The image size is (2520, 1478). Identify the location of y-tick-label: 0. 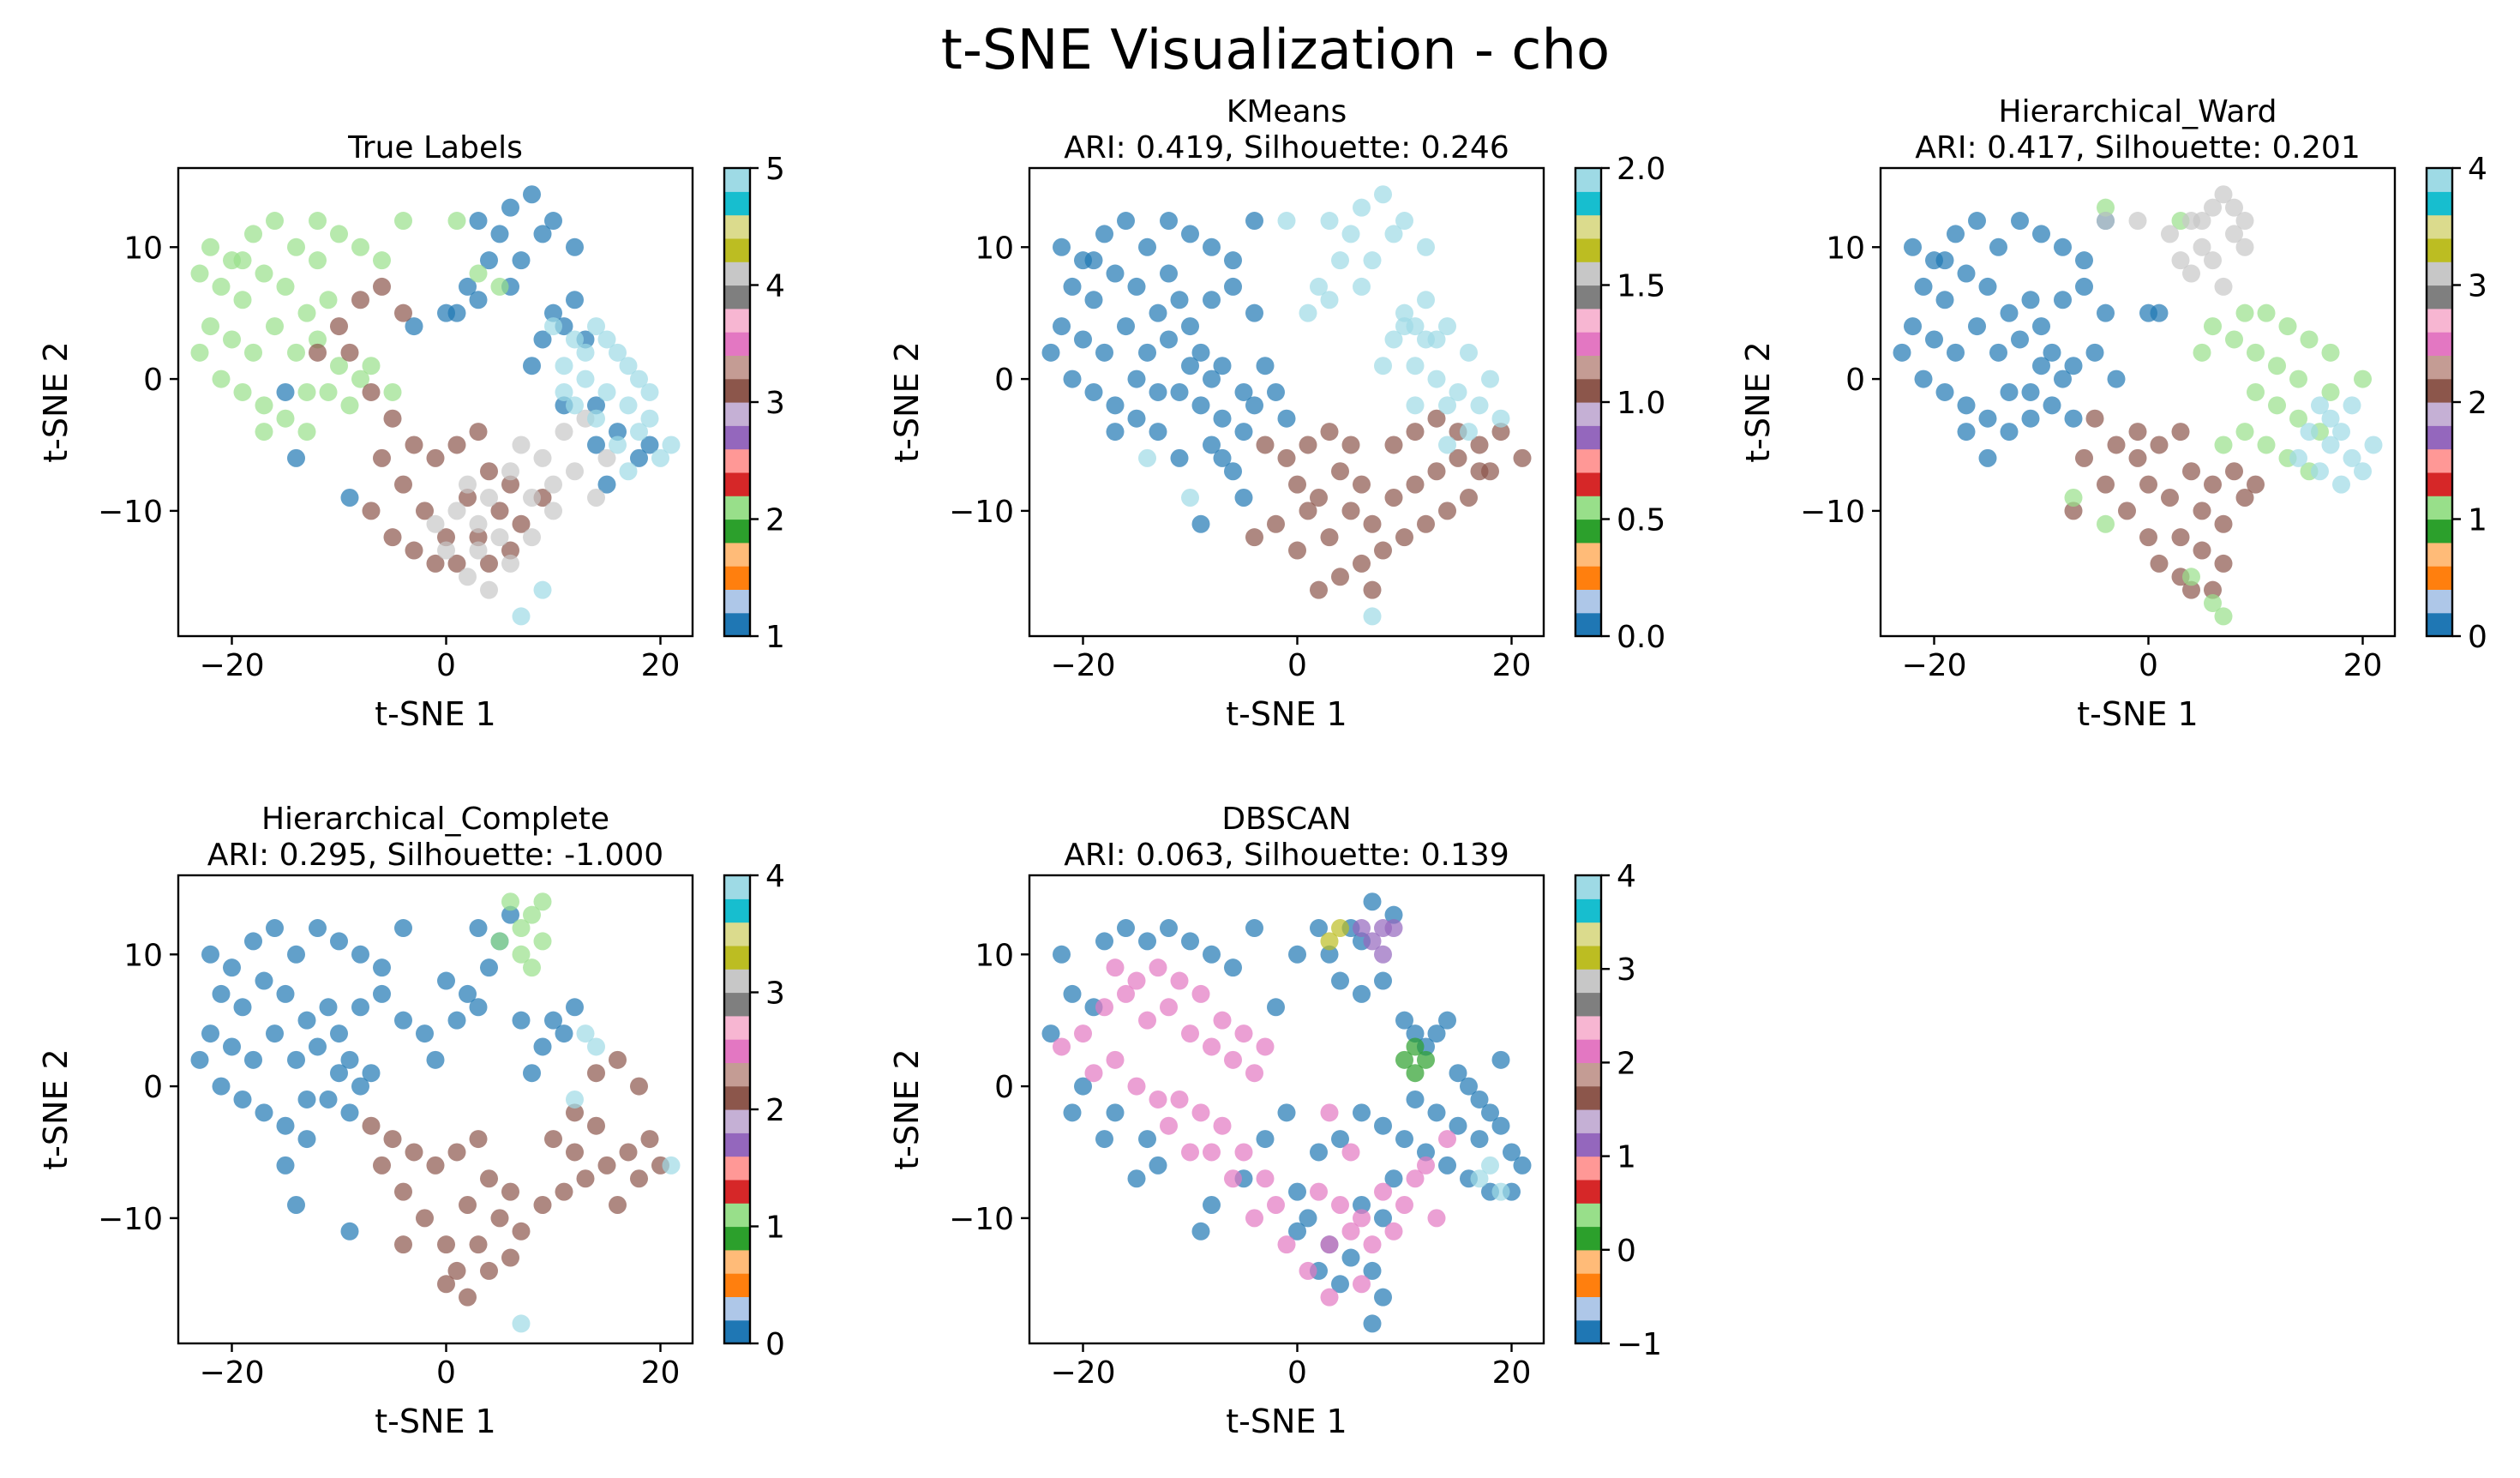
(1855, 380).